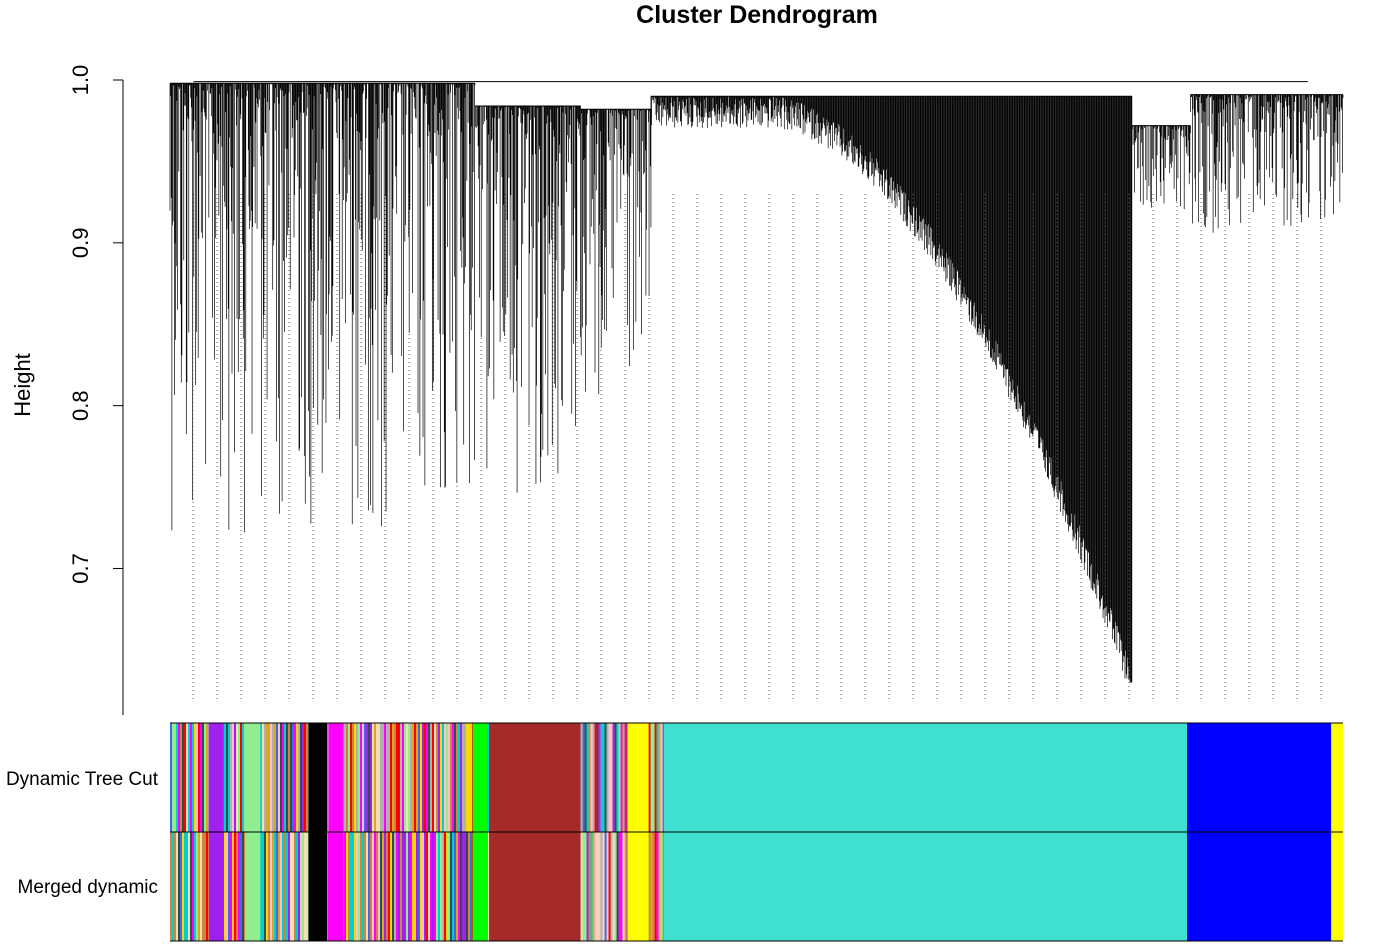 The width and height of the screenshot is (1395, 949). I want to click on y-tick-label: 0.8, so click(80, 405).